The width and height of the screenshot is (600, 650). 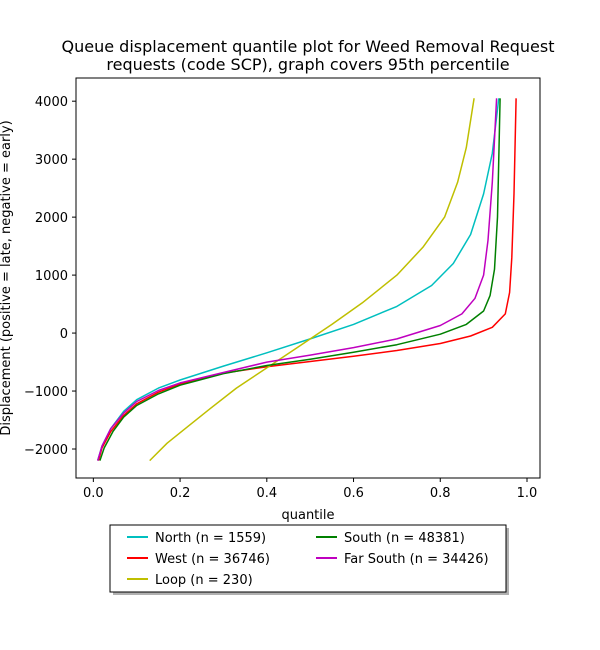 What do you see at coordinates (210, 538) in the screenshot?
I see `legend-label-0: North (n = 1559)` at bounding box center [210, 538].